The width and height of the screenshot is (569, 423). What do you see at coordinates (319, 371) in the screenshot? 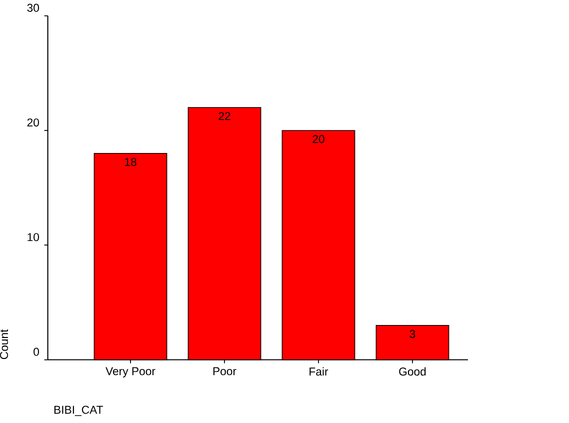
I see `x-tick-label: Fair` at bounding box center [319, 371].